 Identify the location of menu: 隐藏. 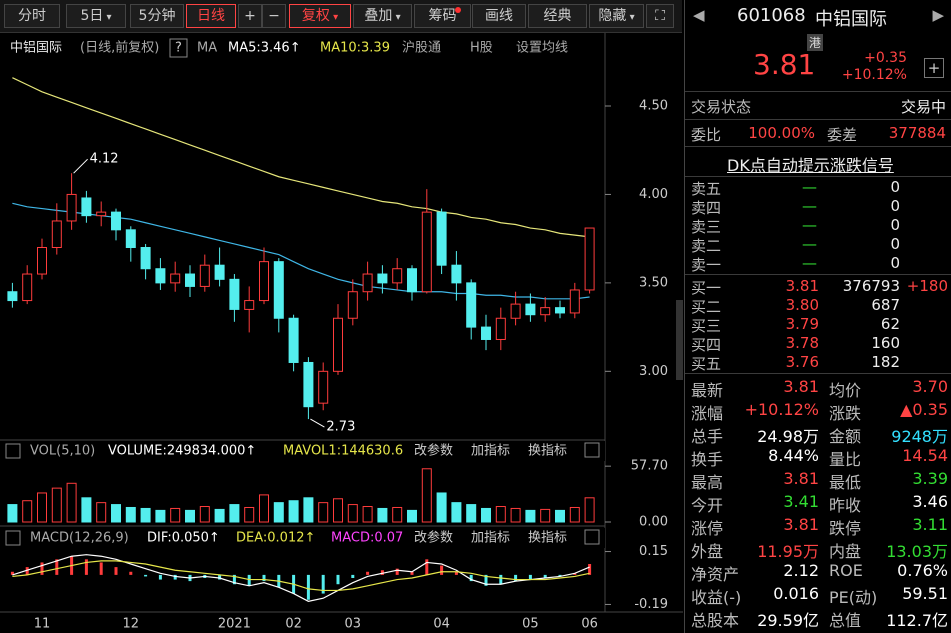
(616, 16).